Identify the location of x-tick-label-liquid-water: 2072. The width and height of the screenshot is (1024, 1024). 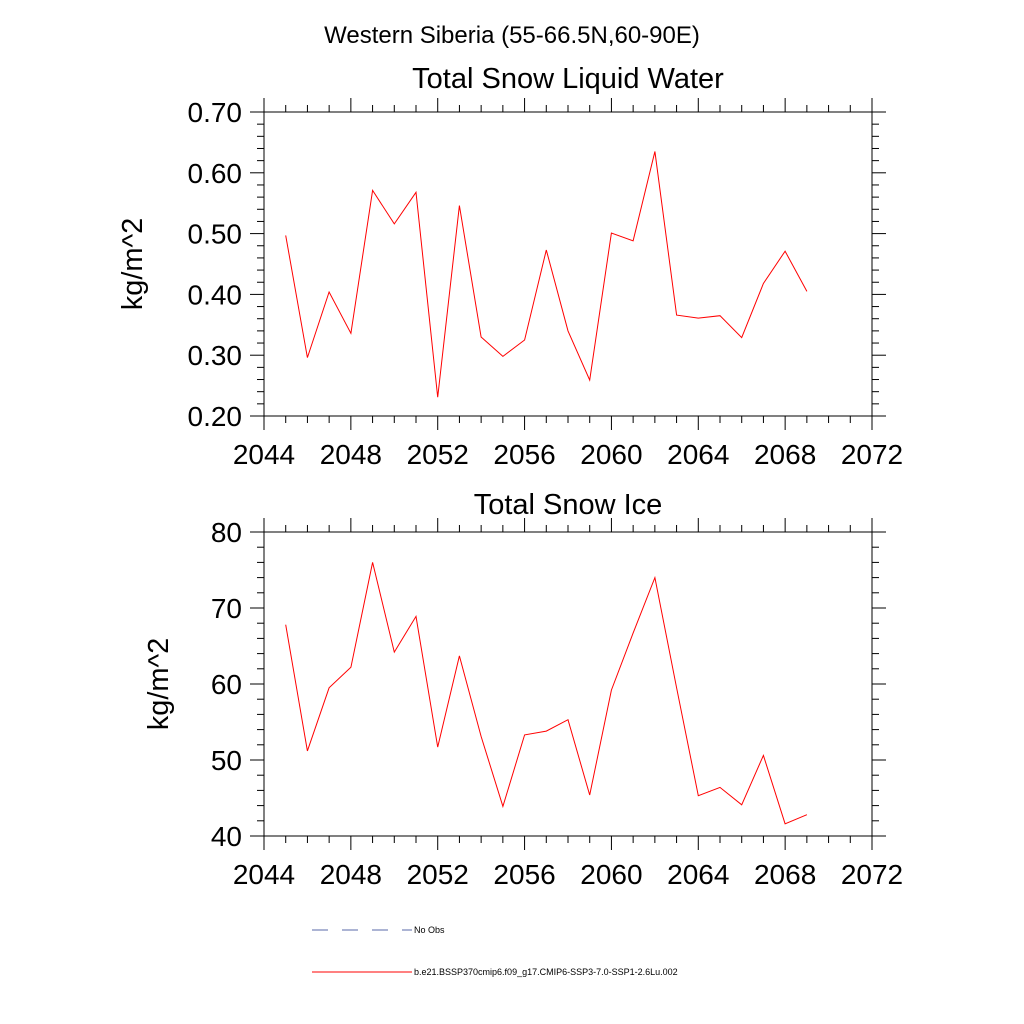
(872, 454).